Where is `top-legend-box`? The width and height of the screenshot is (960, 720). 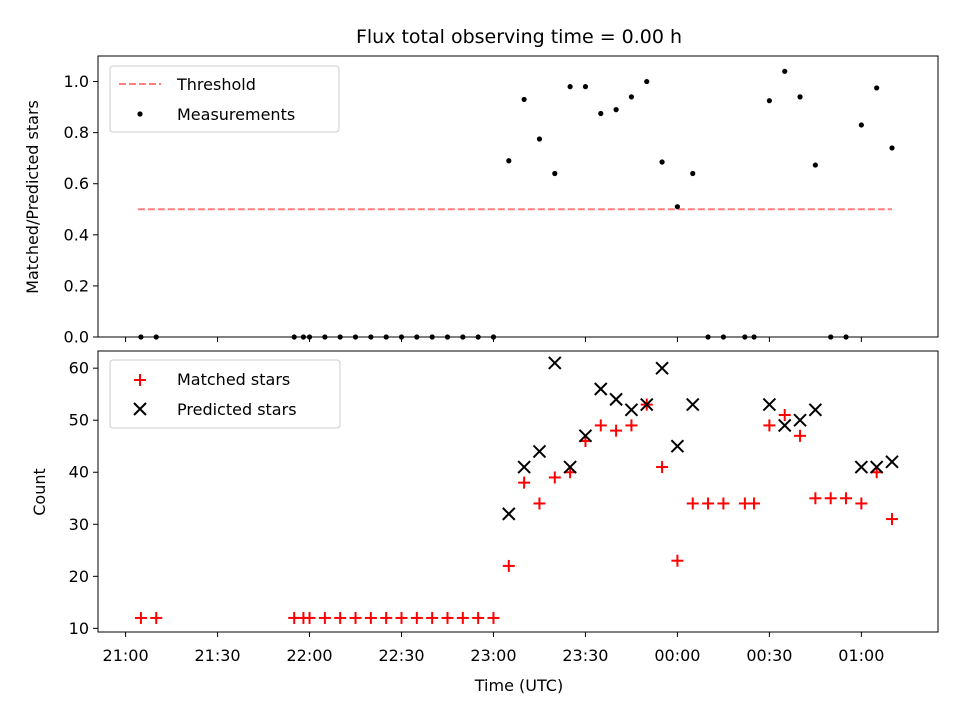
top-legend-box is located at coordinates (224, 99).